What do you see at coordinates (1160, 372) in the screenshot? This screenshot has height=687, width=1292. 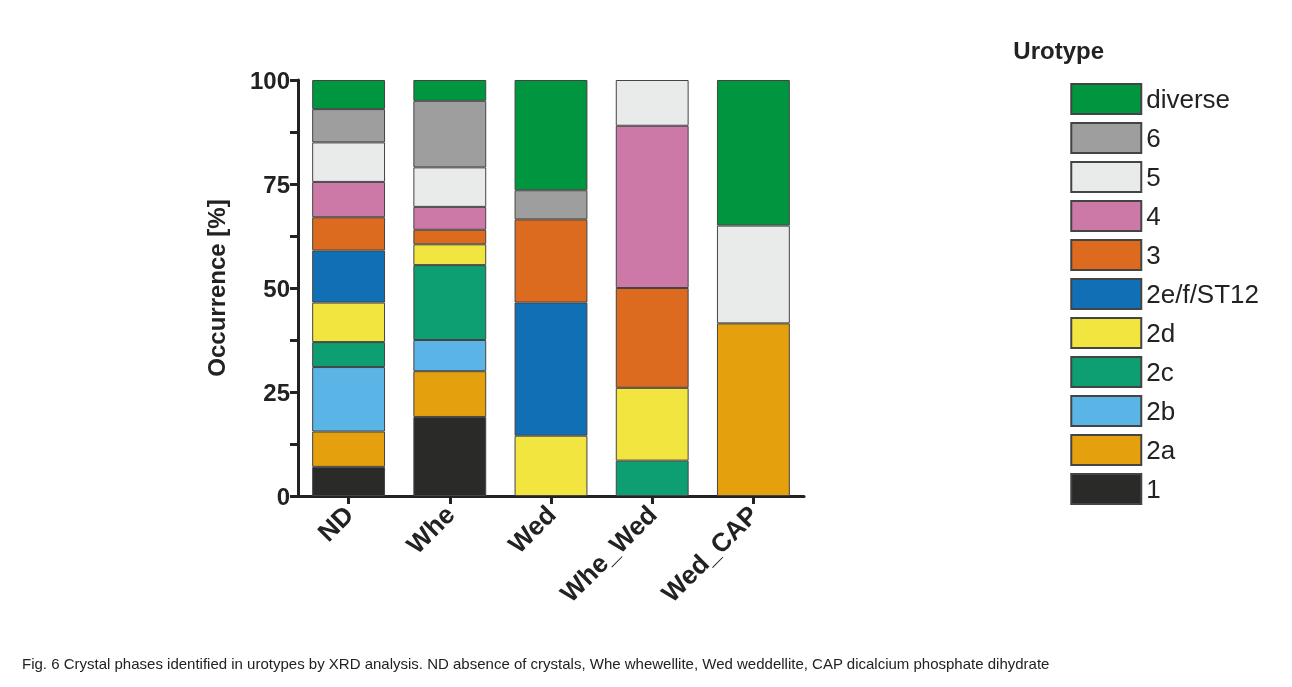 I see `legend-label: 2c` at bounding box center [1160, 372].